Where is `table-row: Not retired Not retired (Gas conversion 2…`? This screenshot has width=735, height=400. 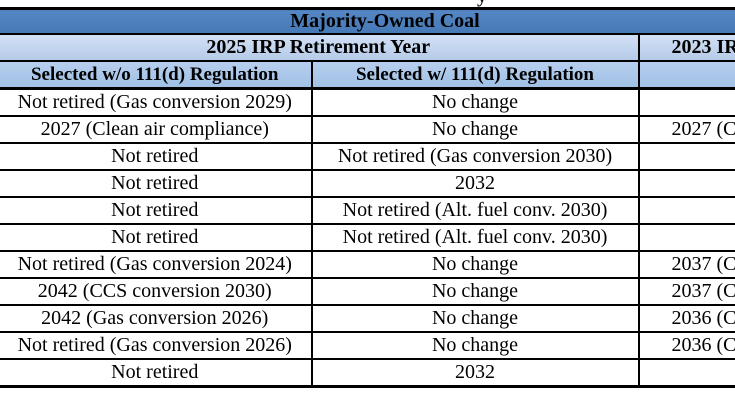 table-row: Not retired Not retired (Gas conversion 2… is located at coordinates (367, 156).